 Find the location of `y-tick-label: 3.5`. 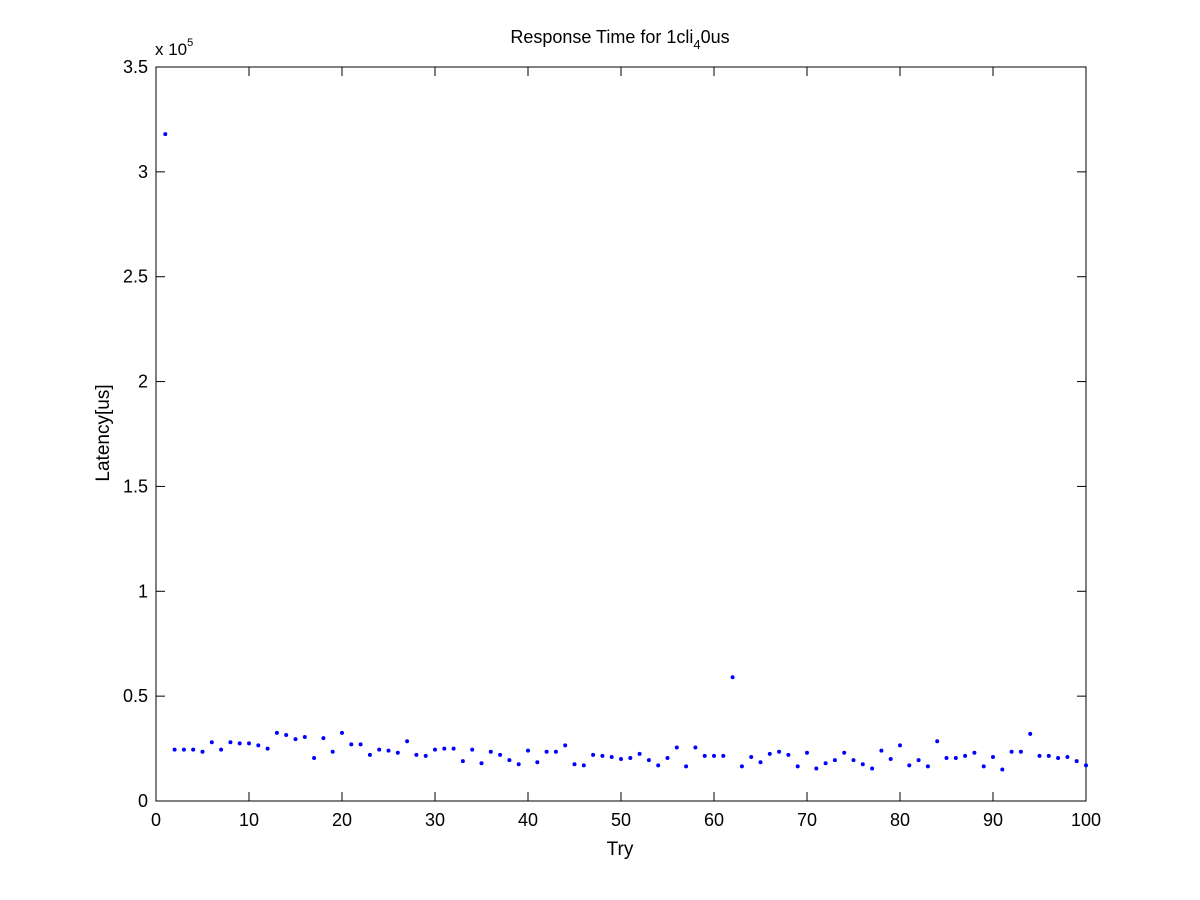

y-tick-label: 3.5 is located at coordinates (135, 67).